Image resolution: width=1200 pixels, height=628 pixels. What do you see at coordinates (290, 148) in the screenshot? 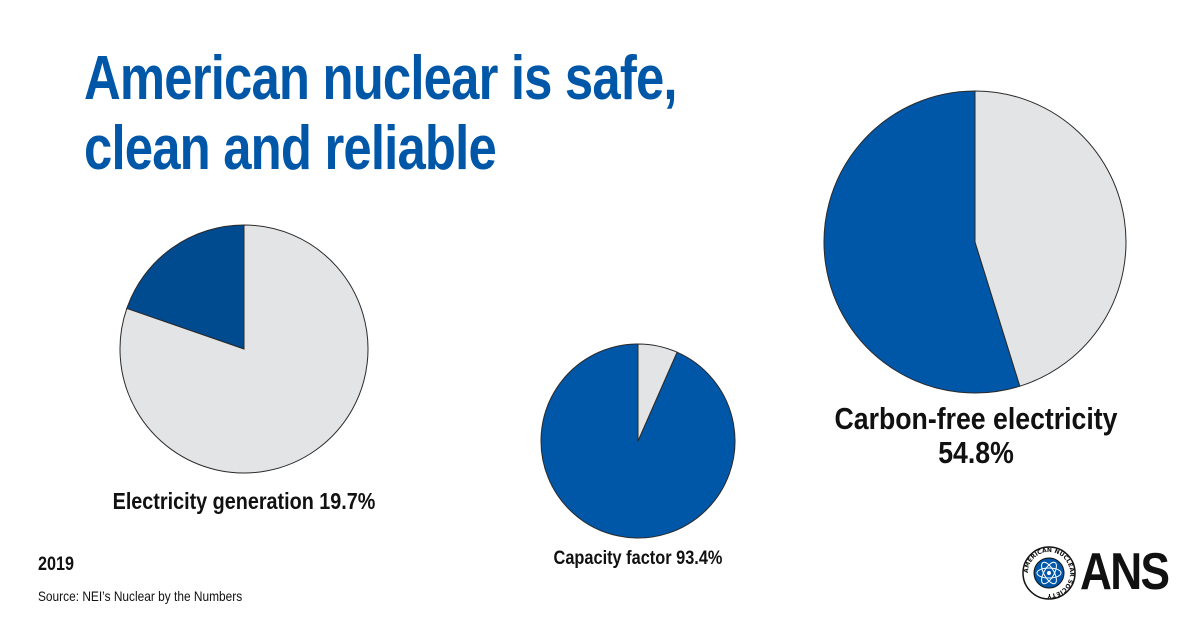
I see `title-line-2: clean and reliable` at bounding box center [290, 148].